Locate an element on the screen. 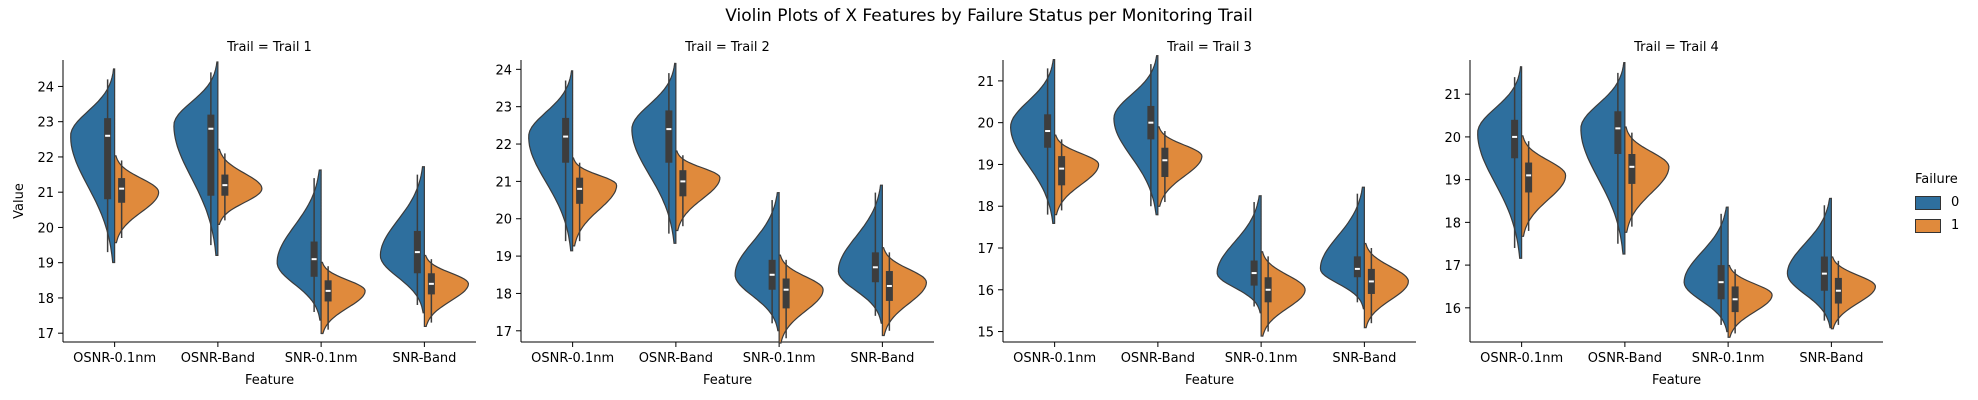 This screenshot has width=1978, height=400. legend-title: Failure is located at coordinates (1936, 179).